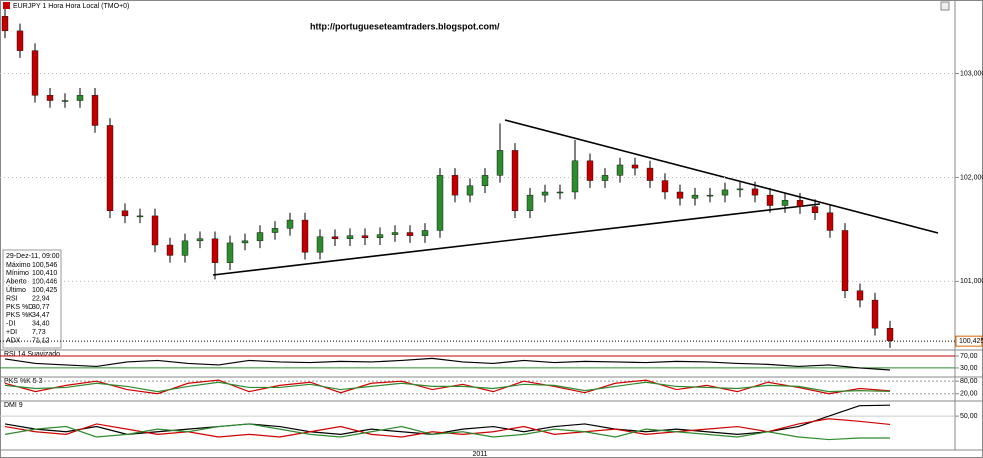 Image resolution: width=983 pixels, height=458 pixels. Describe the element at coordinates (41, 324) in the screenshot. I see `info-value: 34,40` at that location.